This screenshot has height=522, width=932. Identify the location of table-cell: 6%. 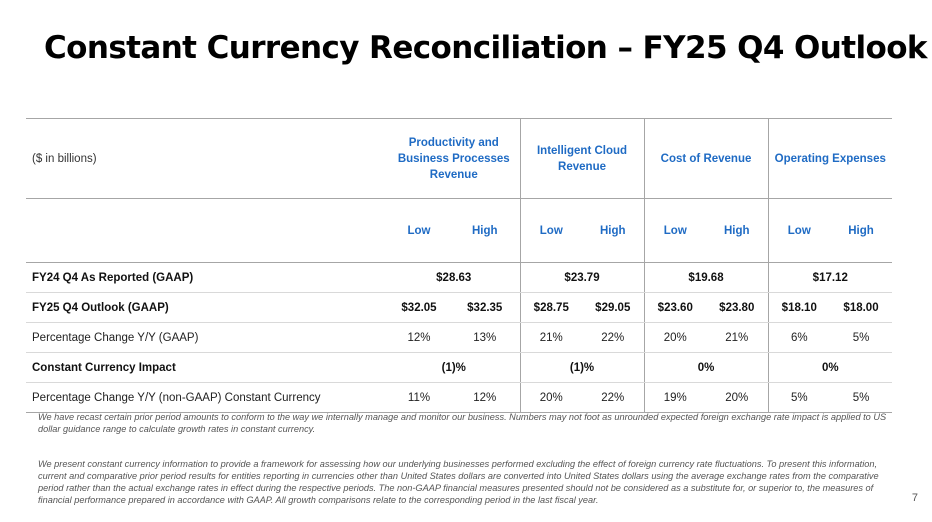
(799, 337).